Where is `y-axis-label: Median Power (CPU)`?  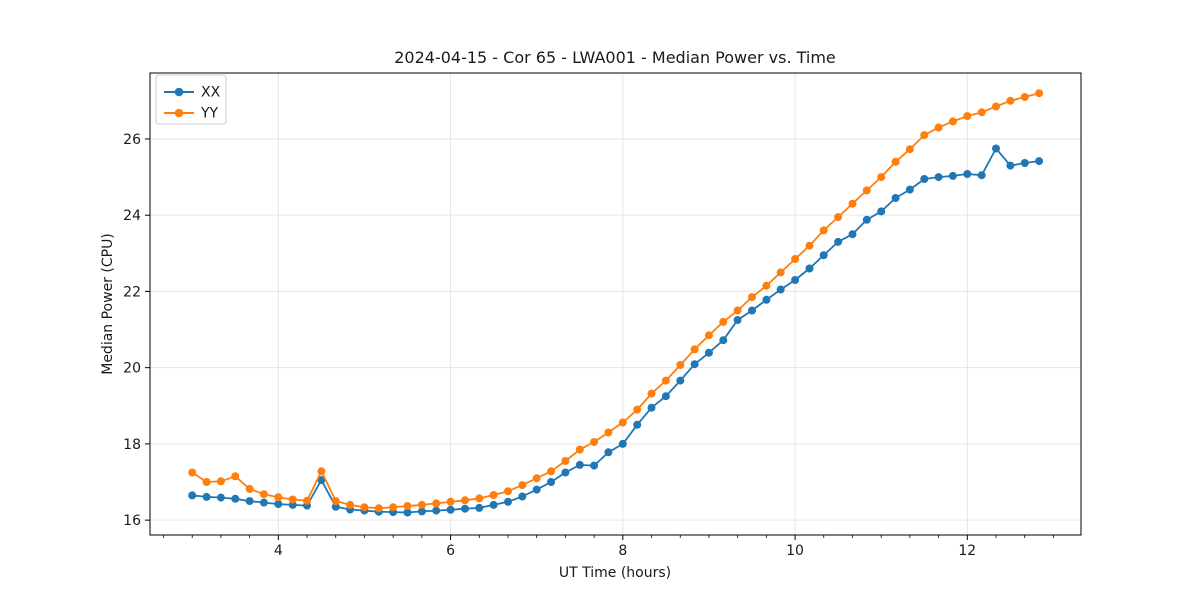 y-axis-label: Median Power (CPU) is located at coordinates (108, 304).